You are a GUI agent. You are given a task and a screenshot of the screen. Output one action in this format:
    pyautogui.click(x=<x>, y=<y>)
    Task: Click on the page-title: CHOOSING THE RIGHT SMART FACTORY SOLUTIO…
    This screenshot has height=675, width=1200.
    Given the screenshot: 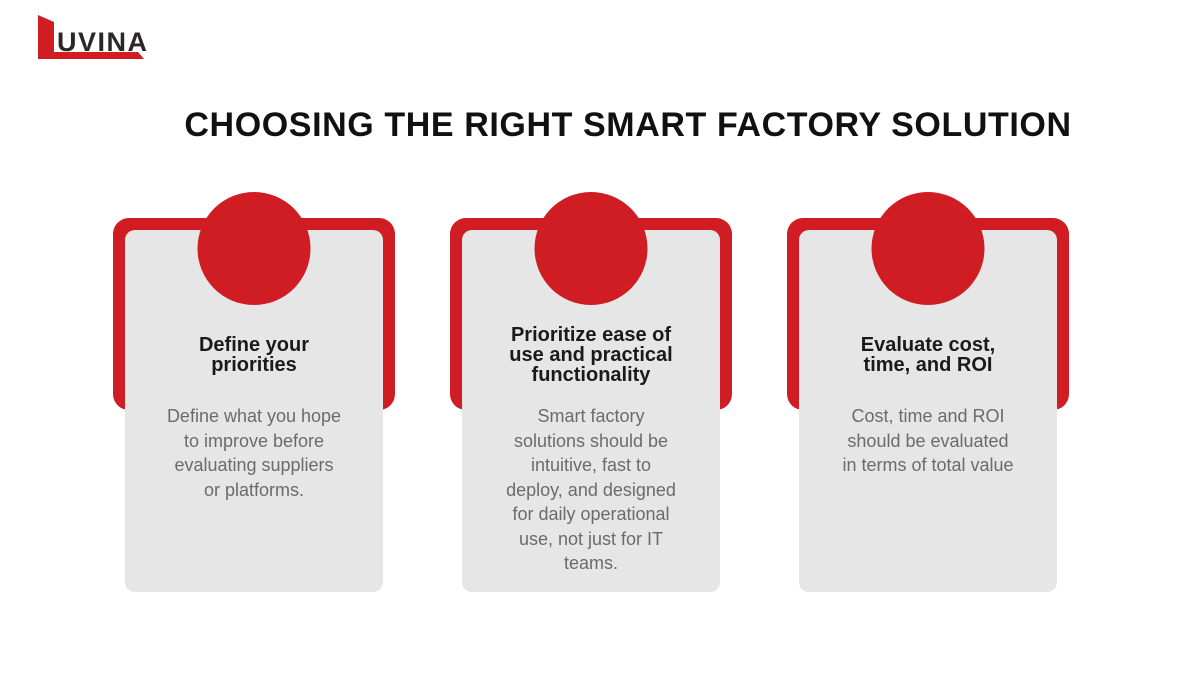 What is the action you would take?
    pyautogui.click(x=628, y=125)
    